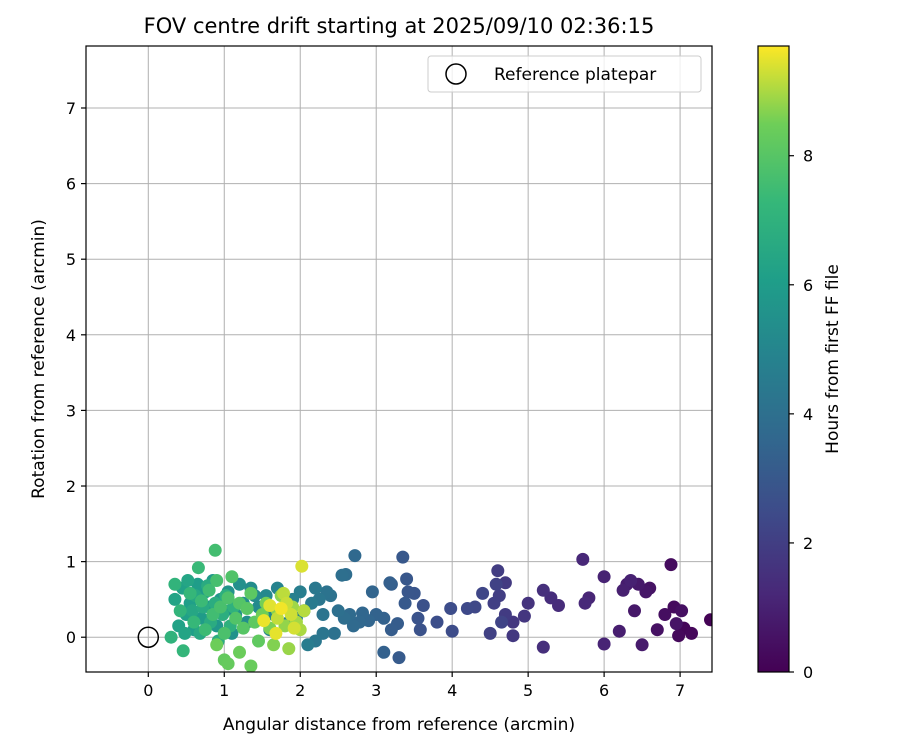 The height and width of the screenshot is (750, 900). What do you see at coordinates (456, 74) in the screenshot?
I see `legend-open-circle-marker` at bounding box center [456, 74].